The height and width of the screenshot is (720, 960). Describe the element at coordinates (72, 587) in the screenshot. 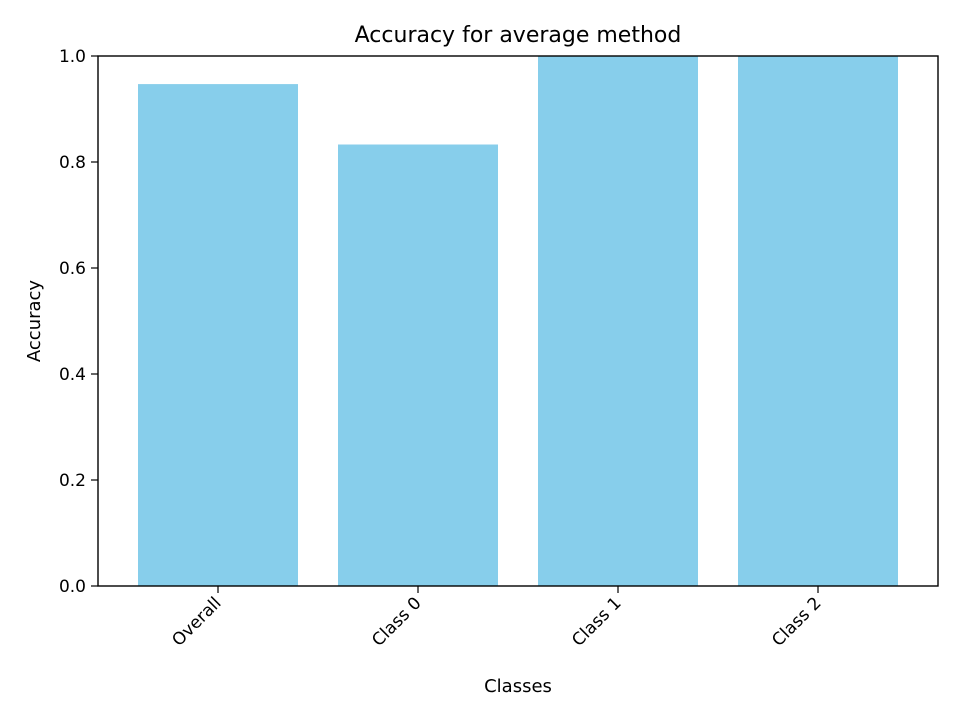

I see `y-tick-label: 0.0` at that location.